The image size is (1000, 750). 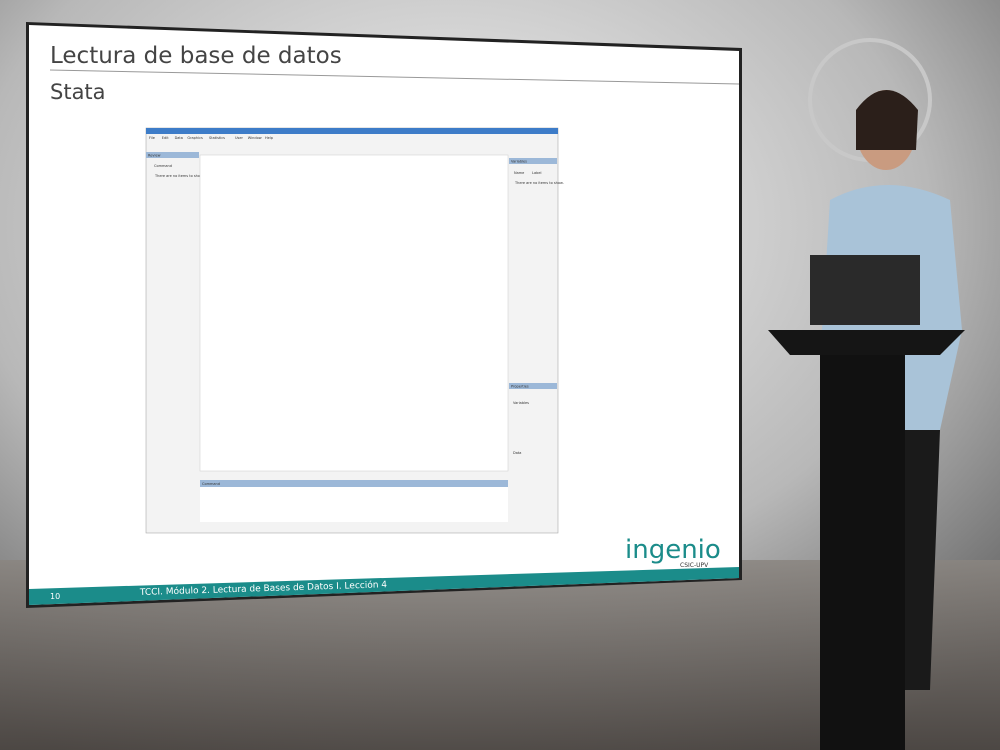 I want to click on menu-item: Statistics, so click(x=217, y=138).